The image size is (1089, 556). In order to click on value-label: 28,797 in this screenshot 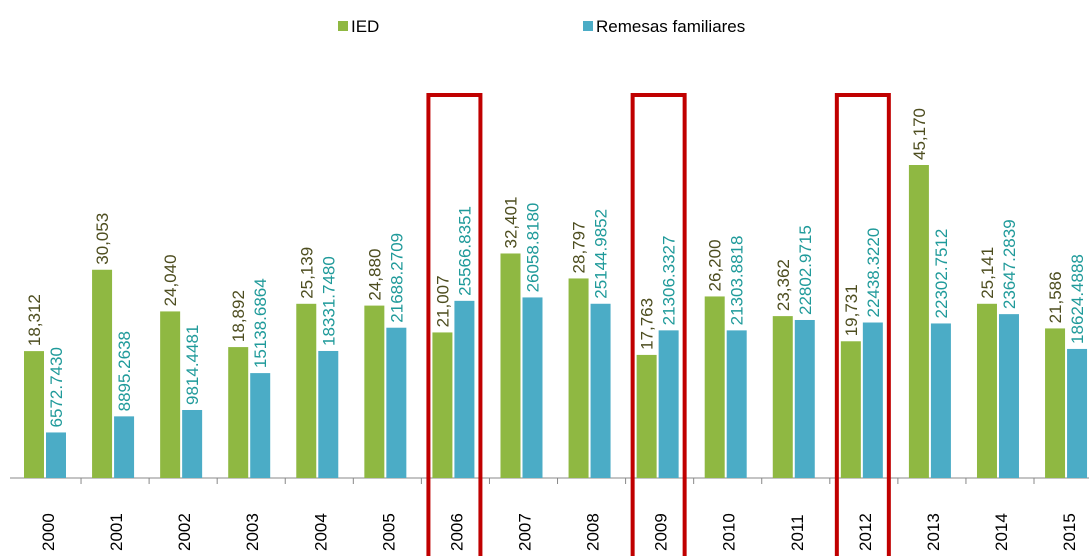, I will do `click(579, 247)`.